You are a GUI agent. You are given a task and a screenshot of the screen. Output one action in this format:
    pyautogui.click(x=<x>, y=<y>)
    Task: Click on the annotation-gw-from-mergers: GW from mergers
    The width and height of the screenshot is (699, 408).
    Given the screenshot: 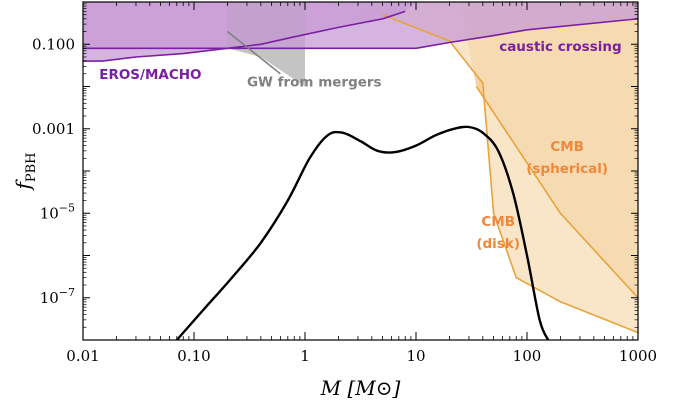 What is the action you would take?
    pyautogui.click(x=314, y=83)
    